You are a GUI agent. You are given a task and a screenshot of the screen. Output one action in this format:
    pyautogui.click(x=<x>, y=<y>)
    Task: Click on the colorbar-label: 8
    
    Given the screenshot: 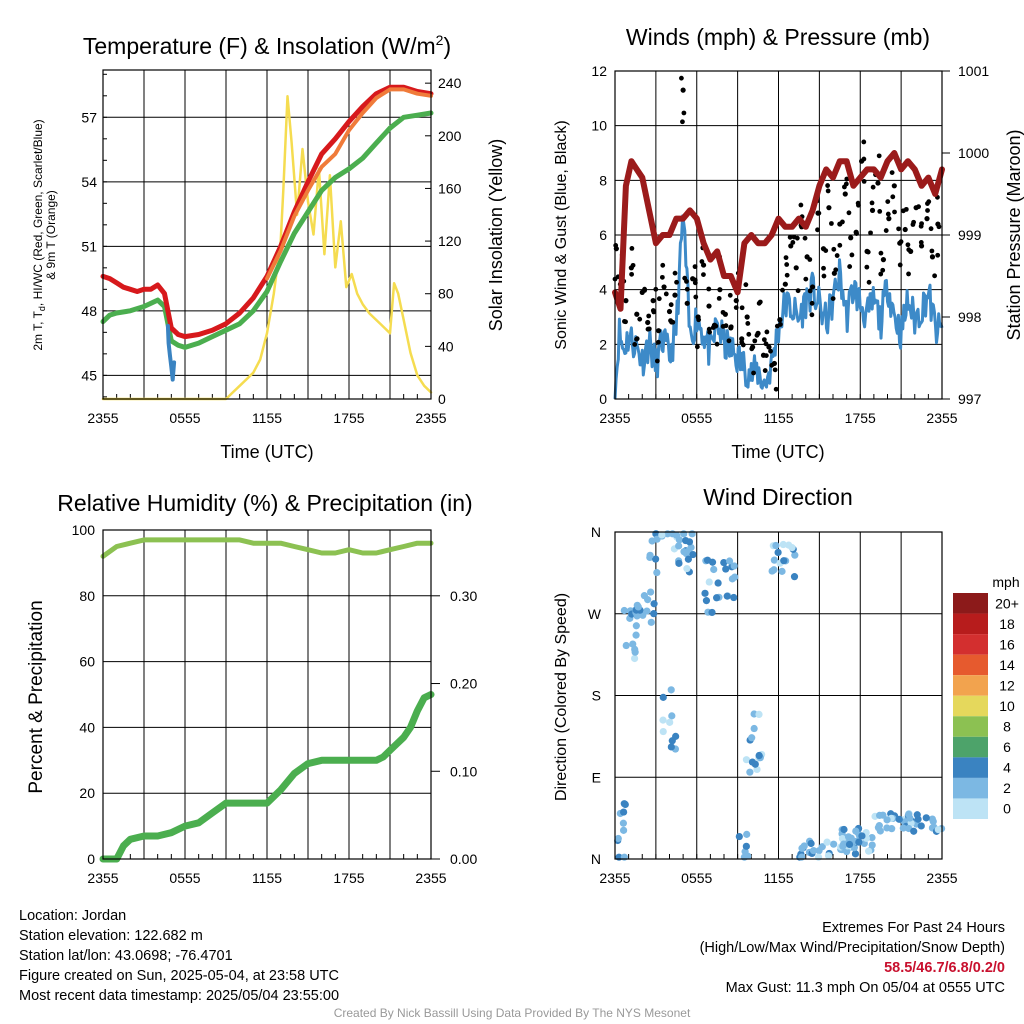 What is the action you would take?
    pyautogui.click(x=1007, y=727)
    